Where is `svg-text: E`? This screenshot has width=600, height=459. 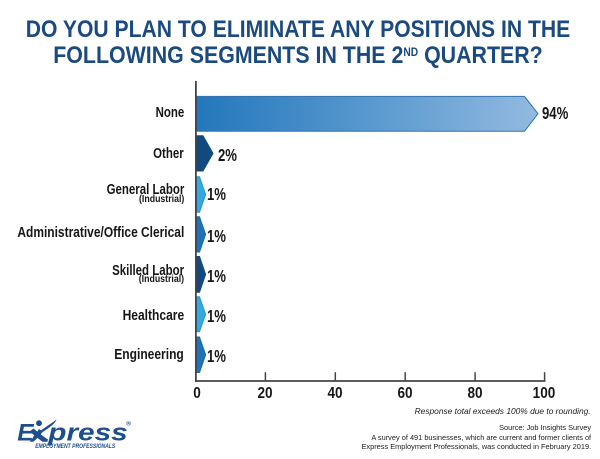 svg-text: E is located at coordinates (25, 432).